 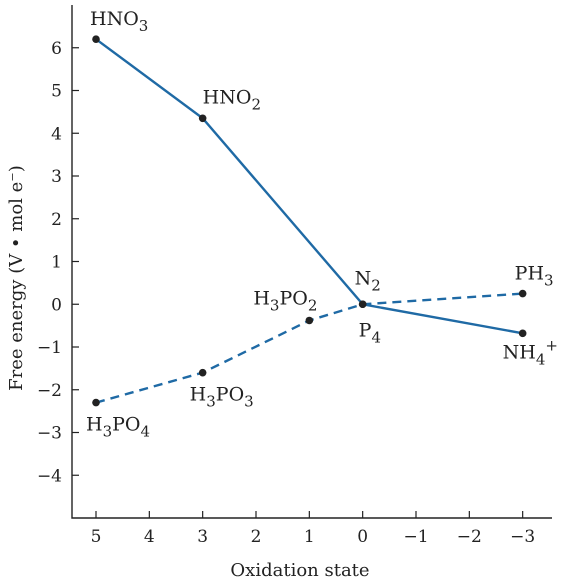 I want to click on point-label: PH3, so click(x=534, y=276).